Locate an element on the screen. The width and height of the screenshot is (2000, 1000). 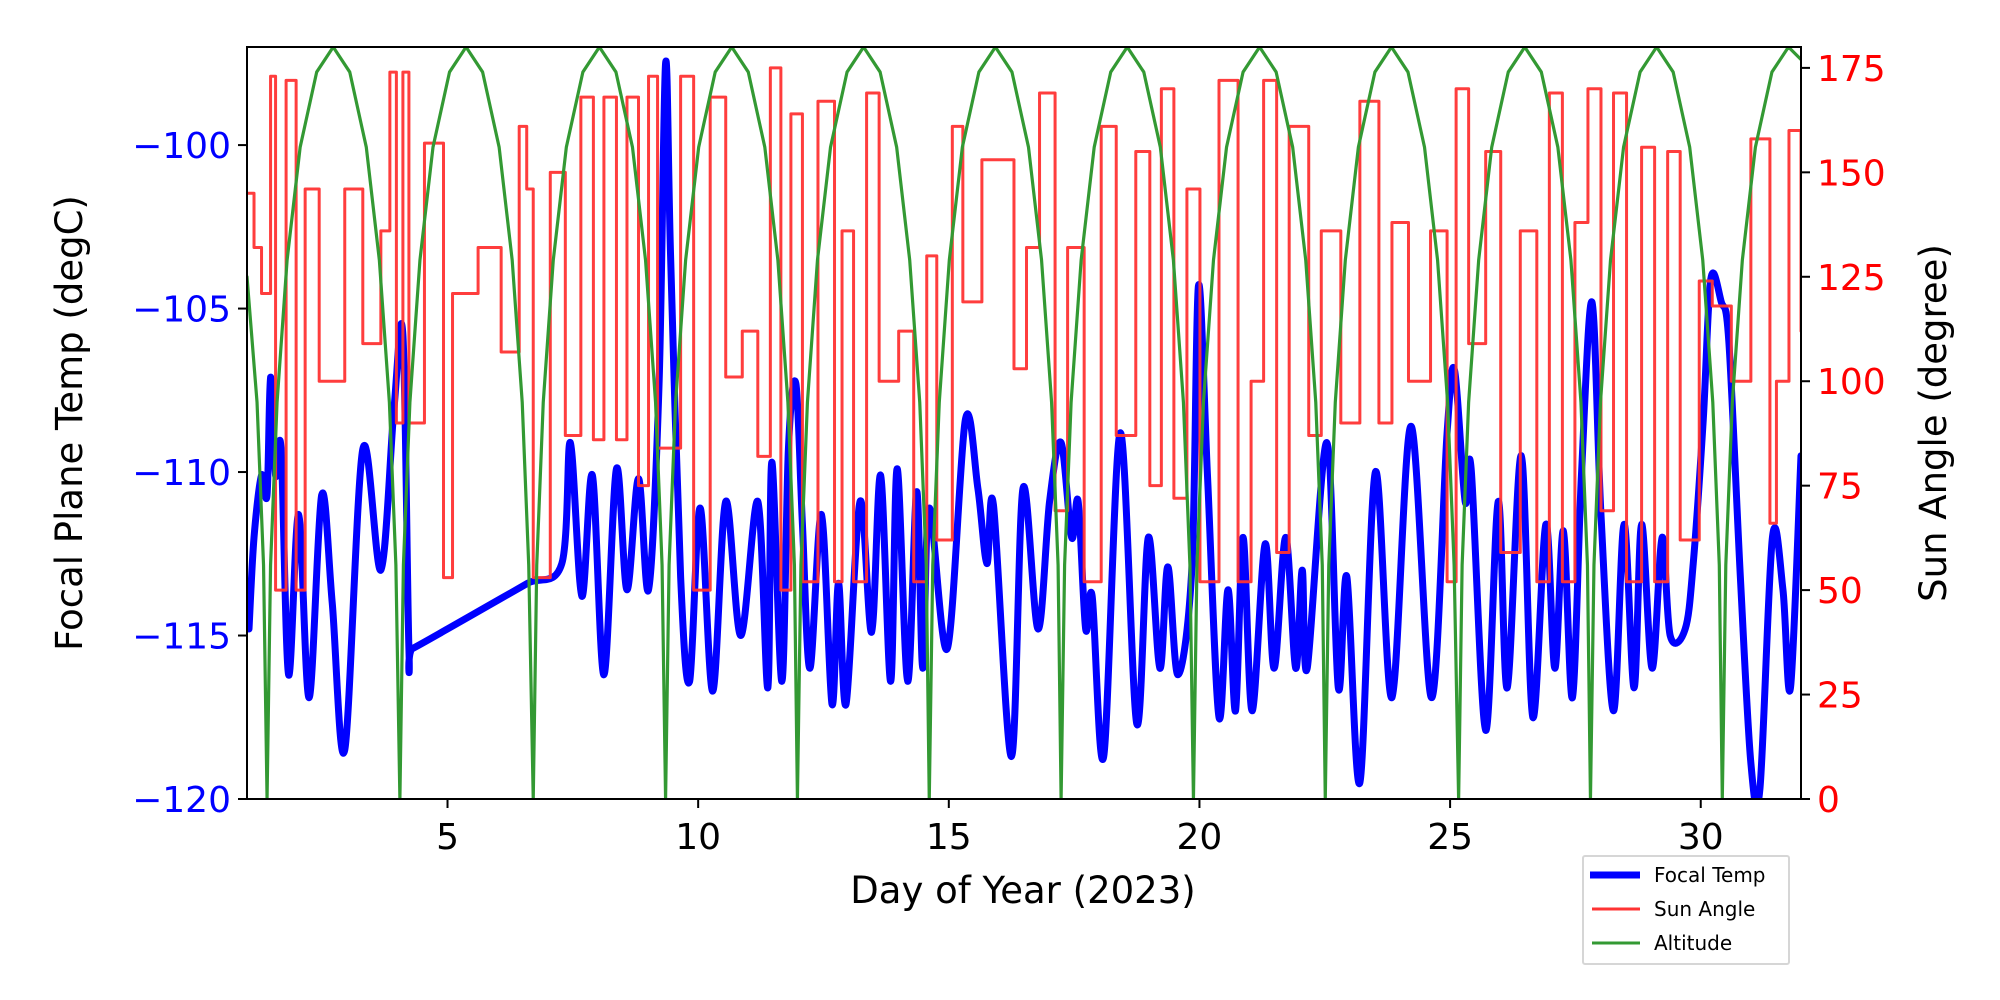
x-axis-ticks: 5 10 15 20 25 30 is located at coordinates (1080, 828).